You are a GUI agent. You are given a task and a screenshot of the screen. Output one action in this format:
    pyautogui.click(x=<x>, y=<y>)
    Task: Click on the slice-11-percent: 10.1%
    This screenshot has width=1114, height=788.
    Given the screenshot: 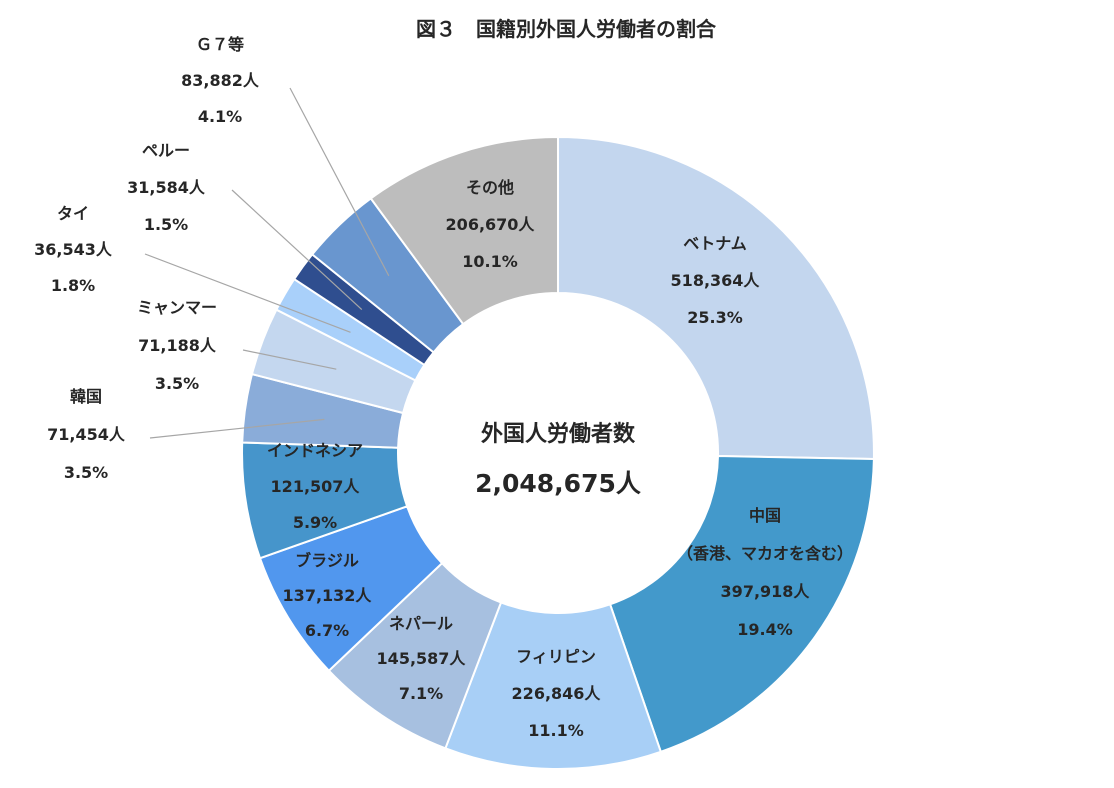 What is the action you would take?
    pyautogui.click(x=490, y=261)
    